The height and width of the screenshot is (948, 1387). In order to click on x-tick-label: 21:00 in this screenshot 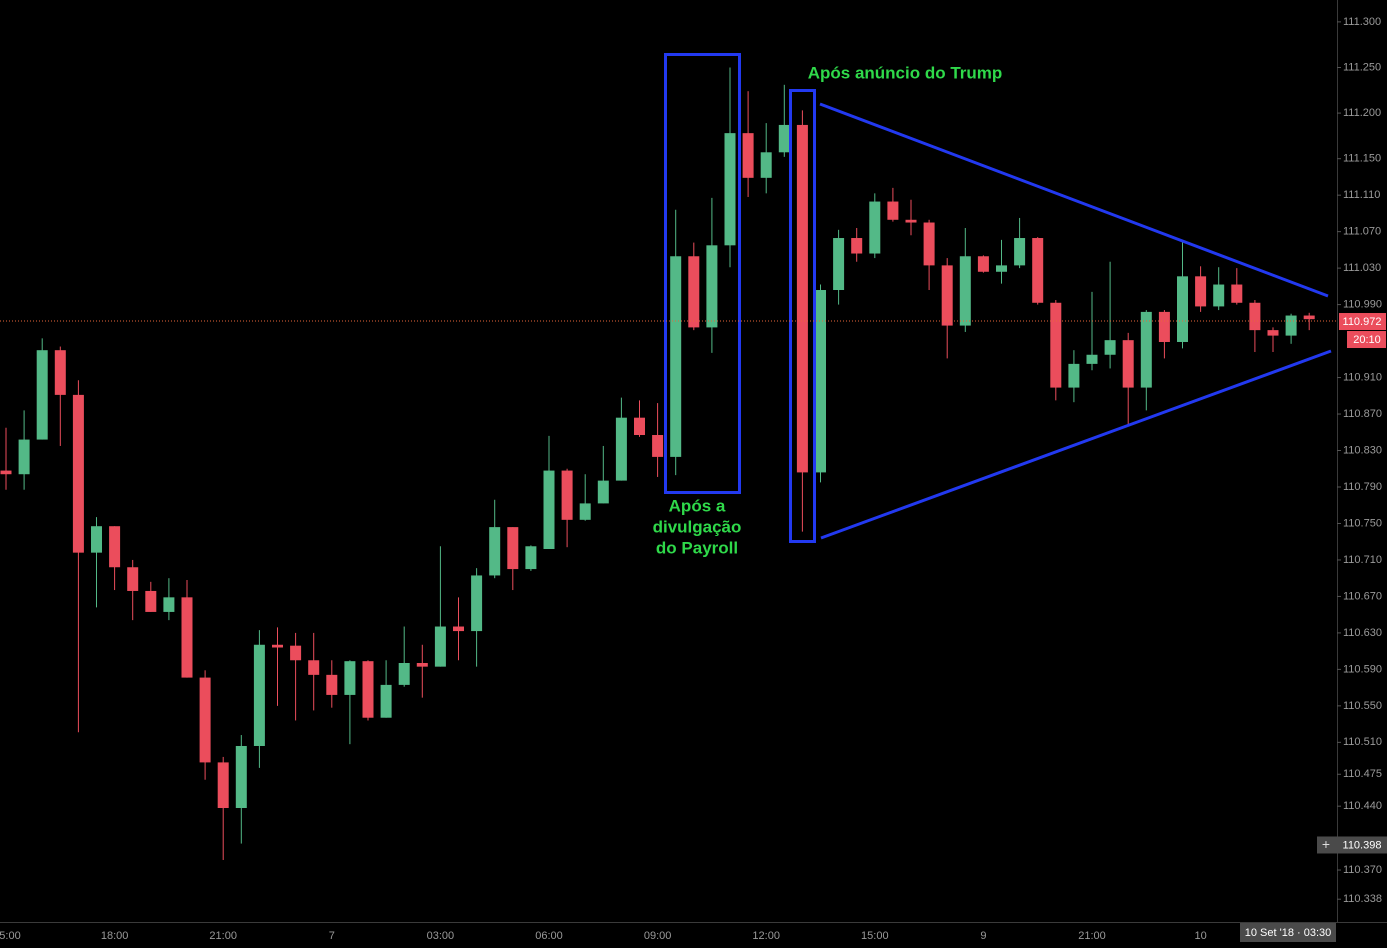, I will do `click(223, 936)`.